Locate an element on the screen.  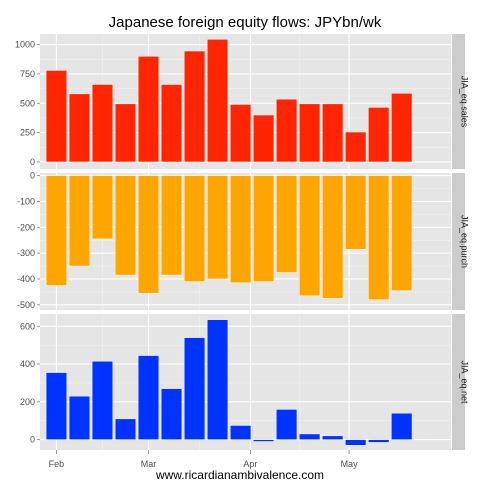
y-tick-label: 400 is located at coordinates (27, 364).